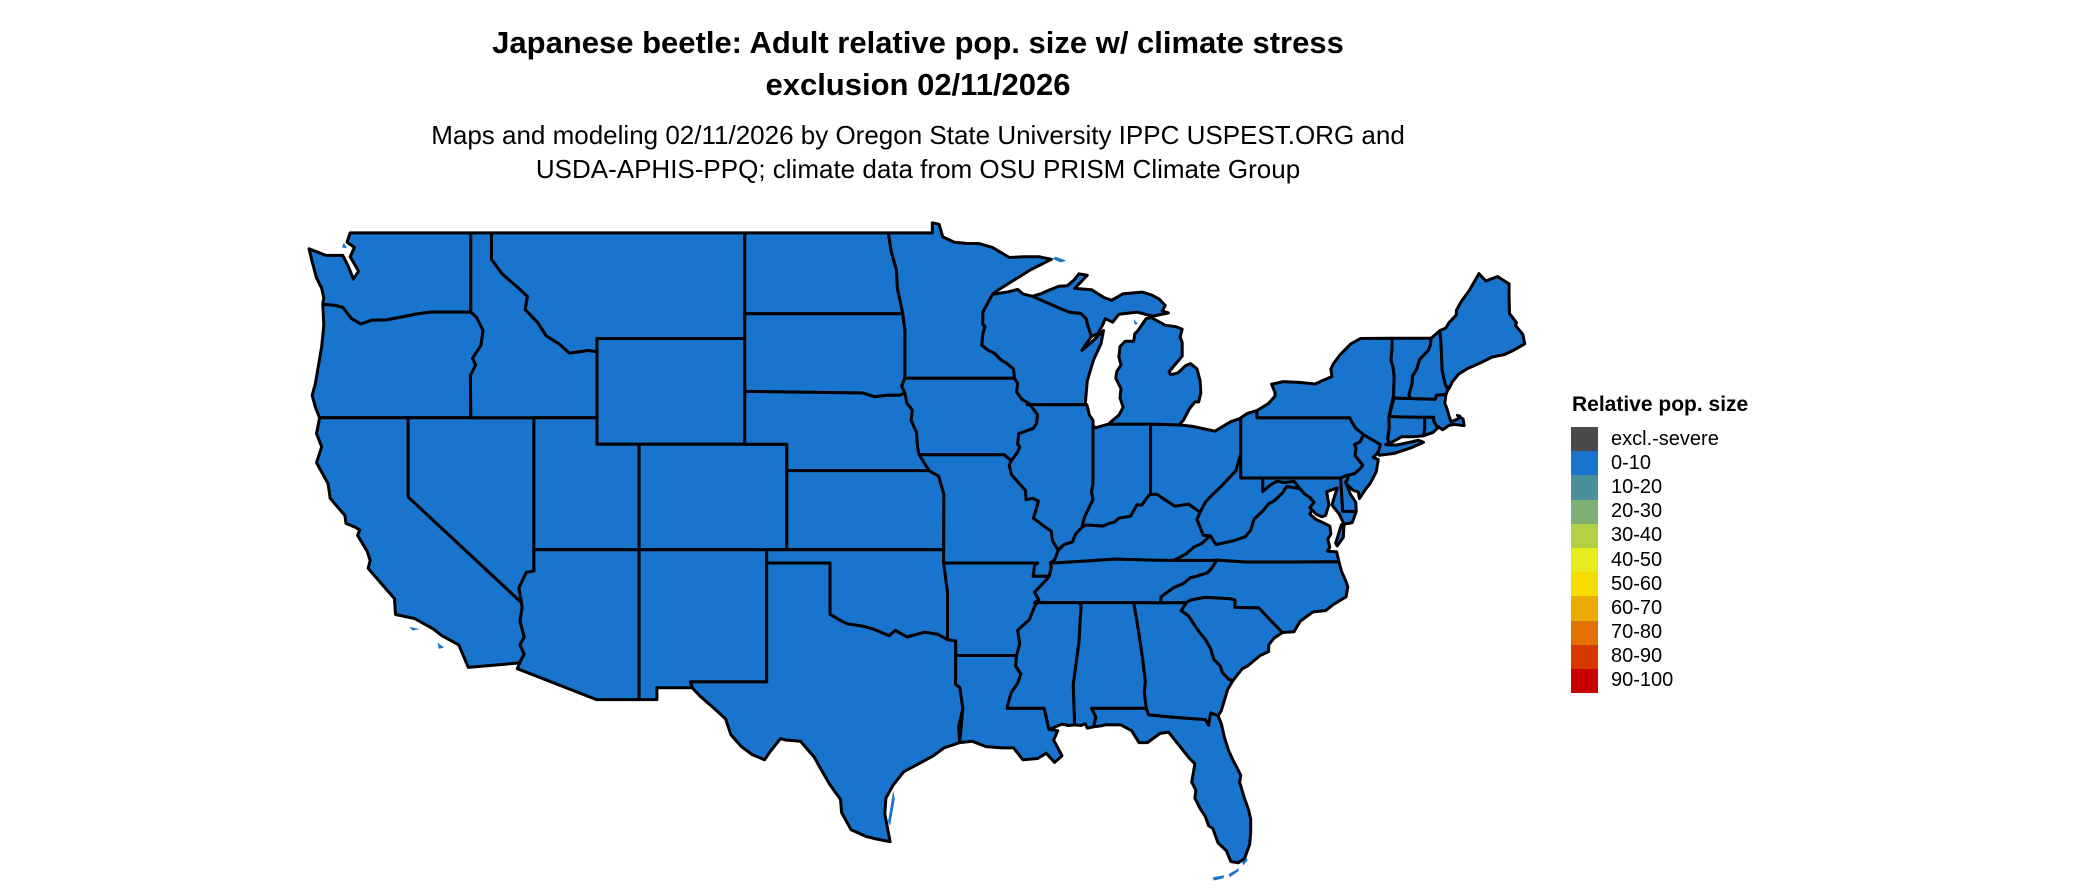 The image size is (2100, 892). I want to click on state-or, so click(397, 361).